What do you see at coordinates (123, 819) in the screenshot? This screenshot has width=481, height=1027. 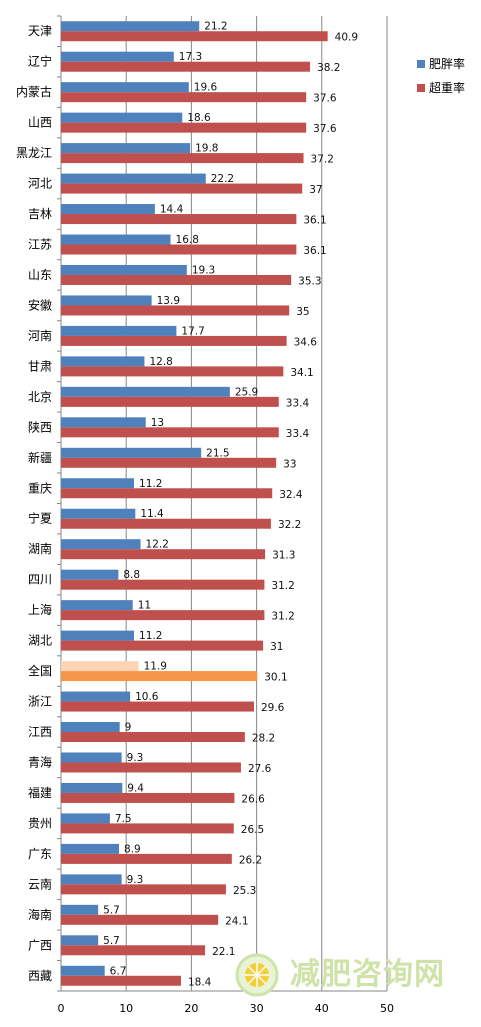 I see `data-label-obesity: 7.5` at bounding box center [123, 819].